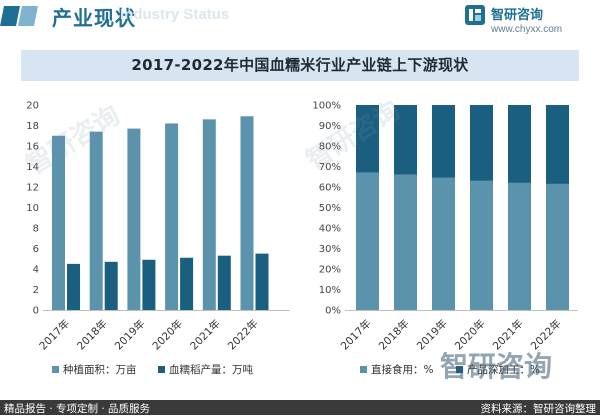 The height and width of the screenshot is (416, 600). I want to click on chart2-category-label: 2022年, so click(546, 335).